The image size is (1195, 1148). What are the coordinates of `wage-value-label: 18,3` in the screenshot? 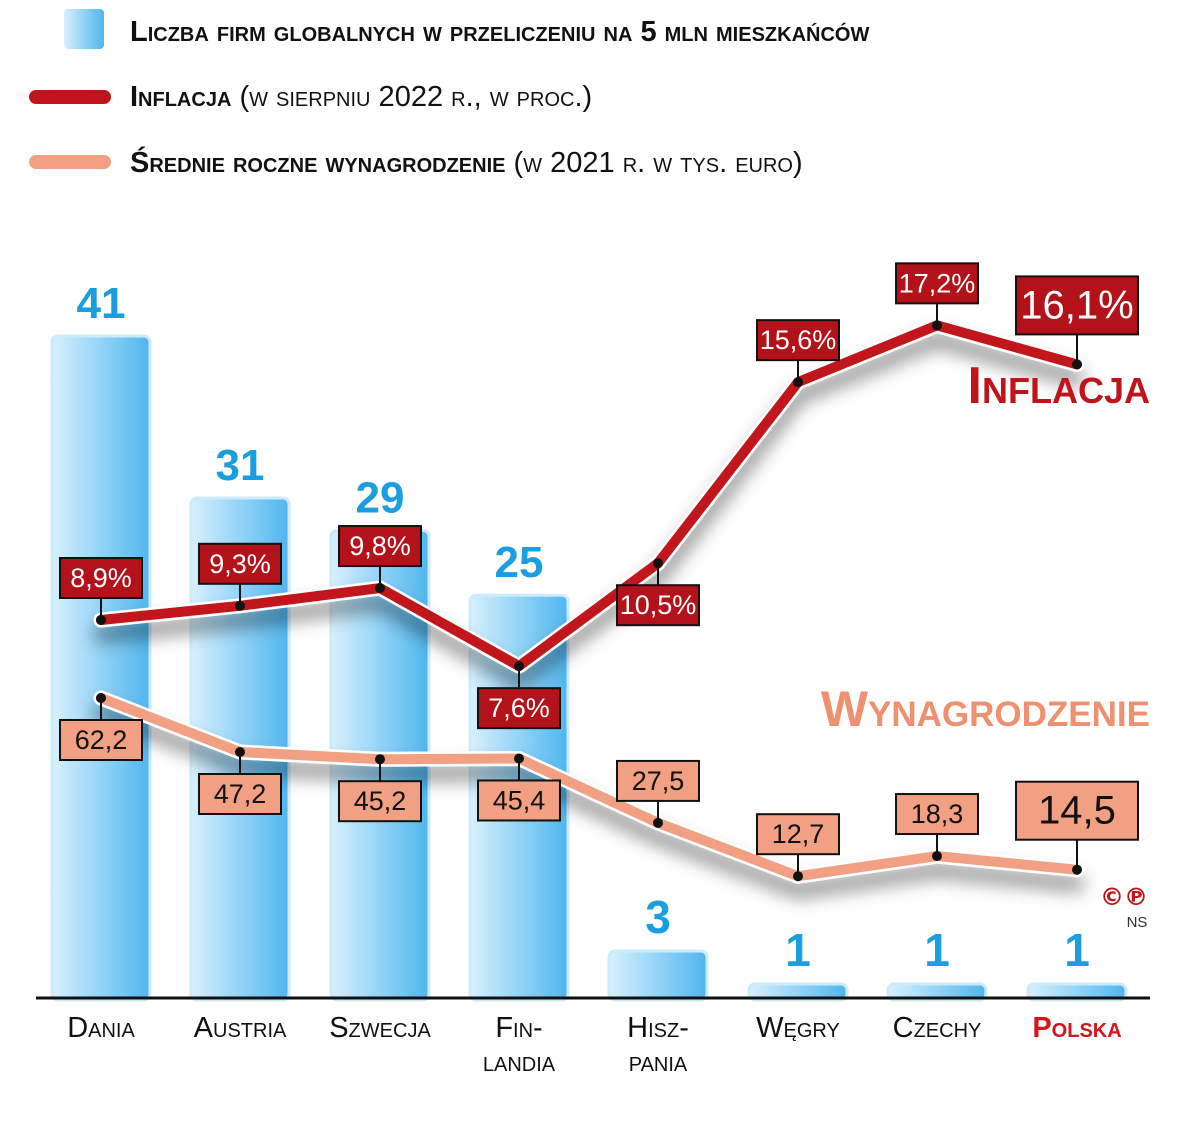 It's located at (937, 814).